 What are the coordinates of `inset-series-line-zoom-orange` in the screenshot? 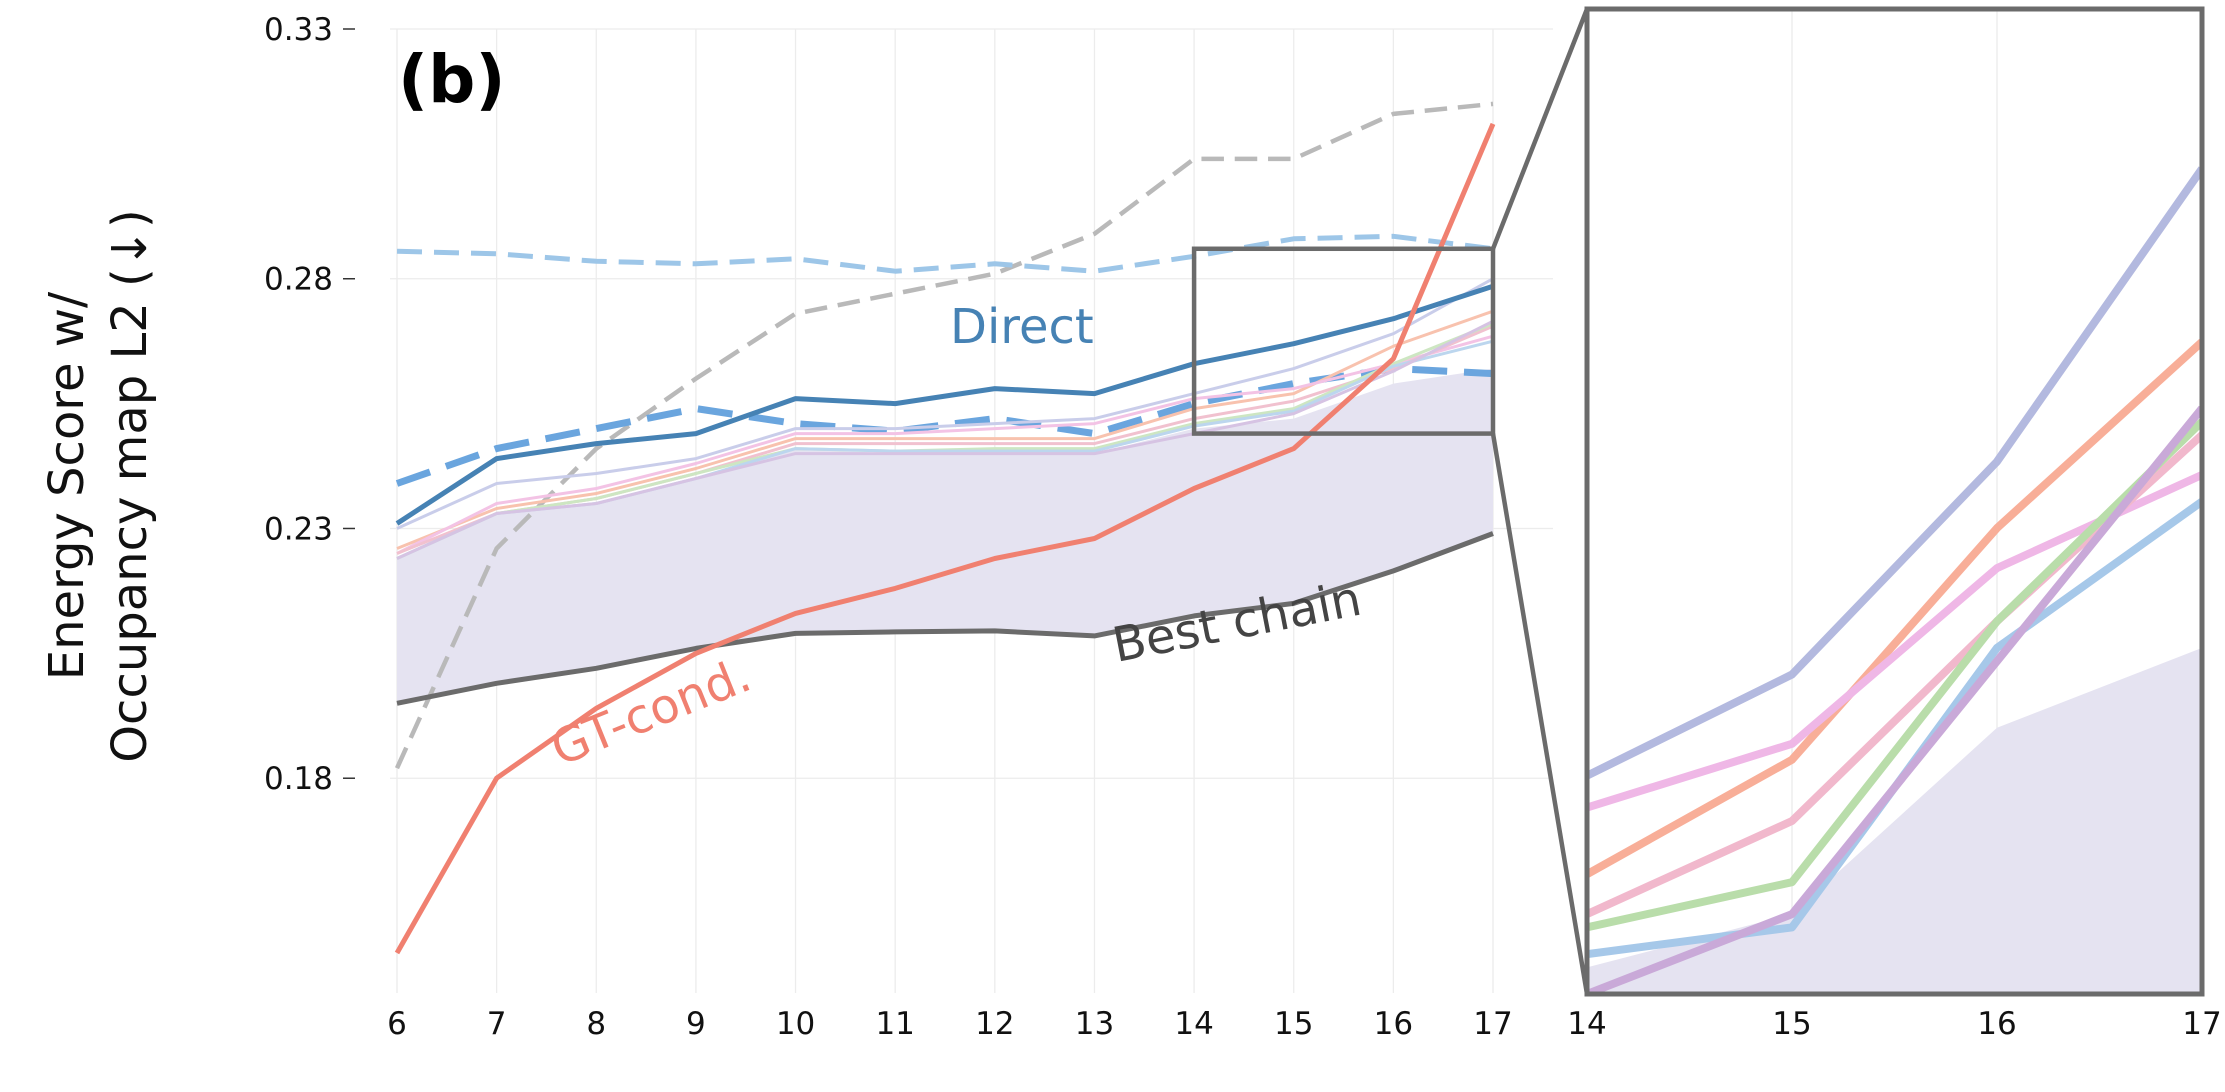 It's located at (1894, 608).